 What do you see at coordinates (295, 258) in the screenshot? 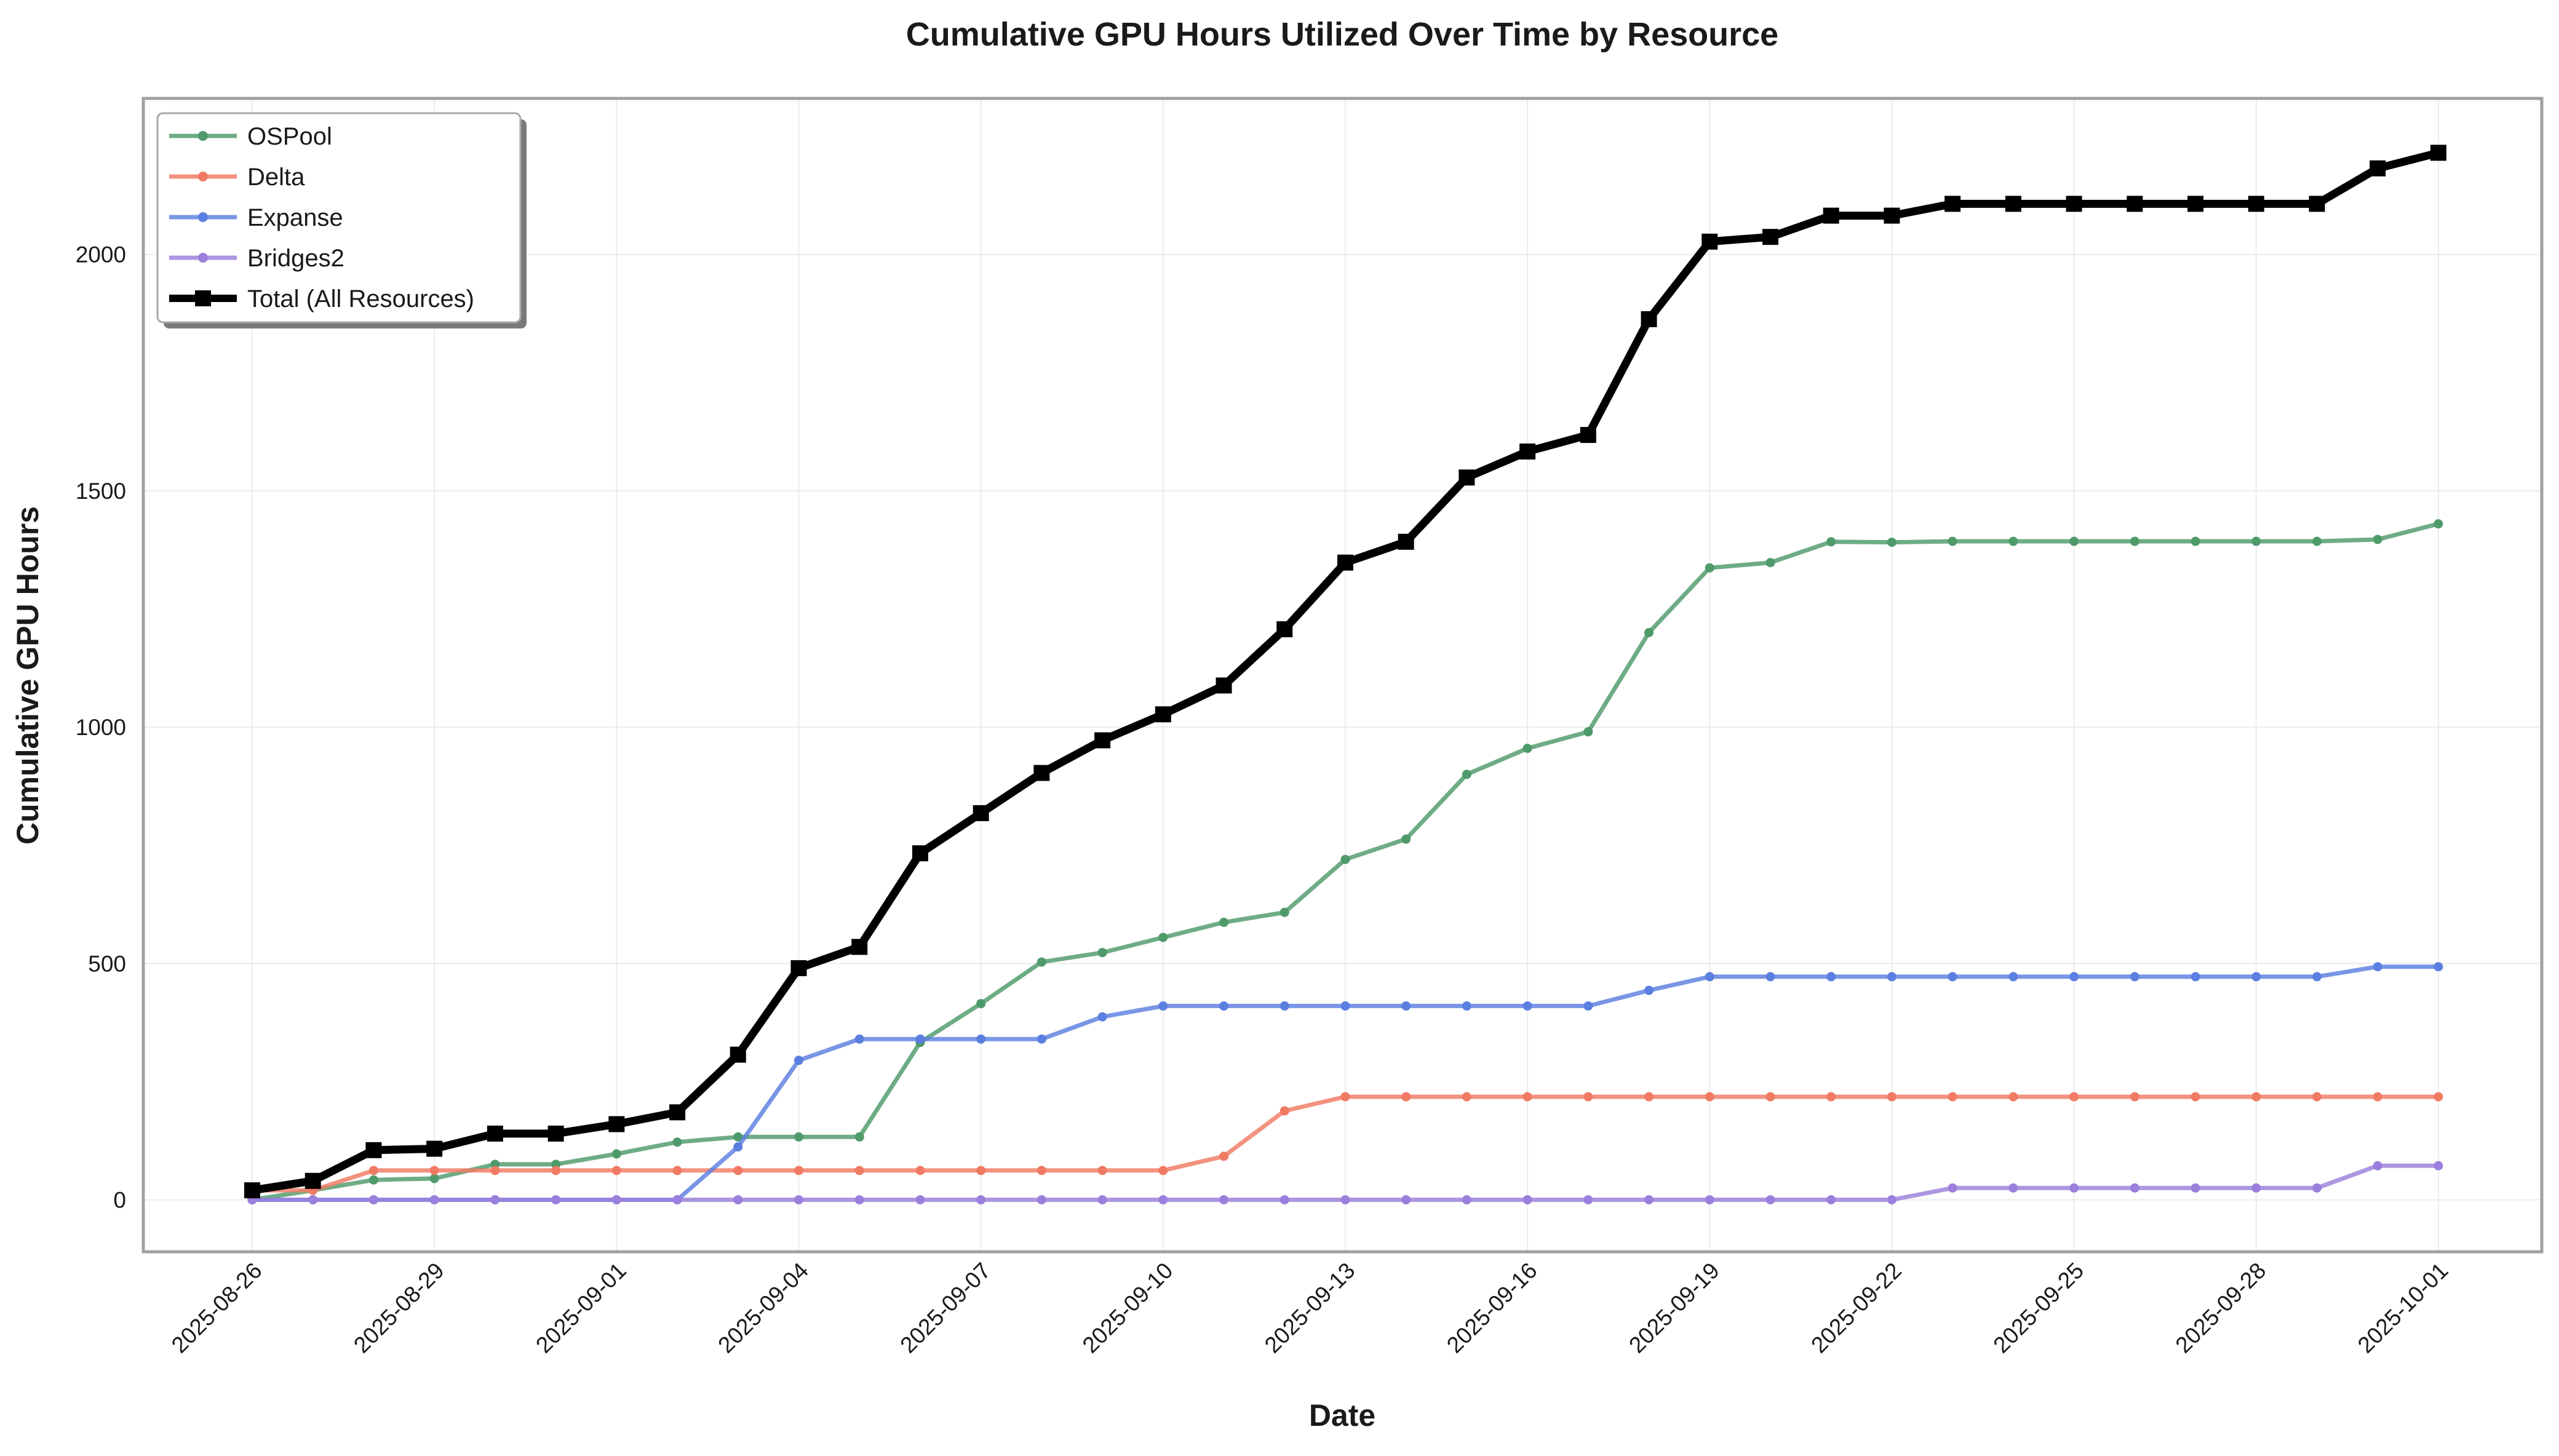
I see `legend-label: Bridges2` at bounding box center [295, 258].